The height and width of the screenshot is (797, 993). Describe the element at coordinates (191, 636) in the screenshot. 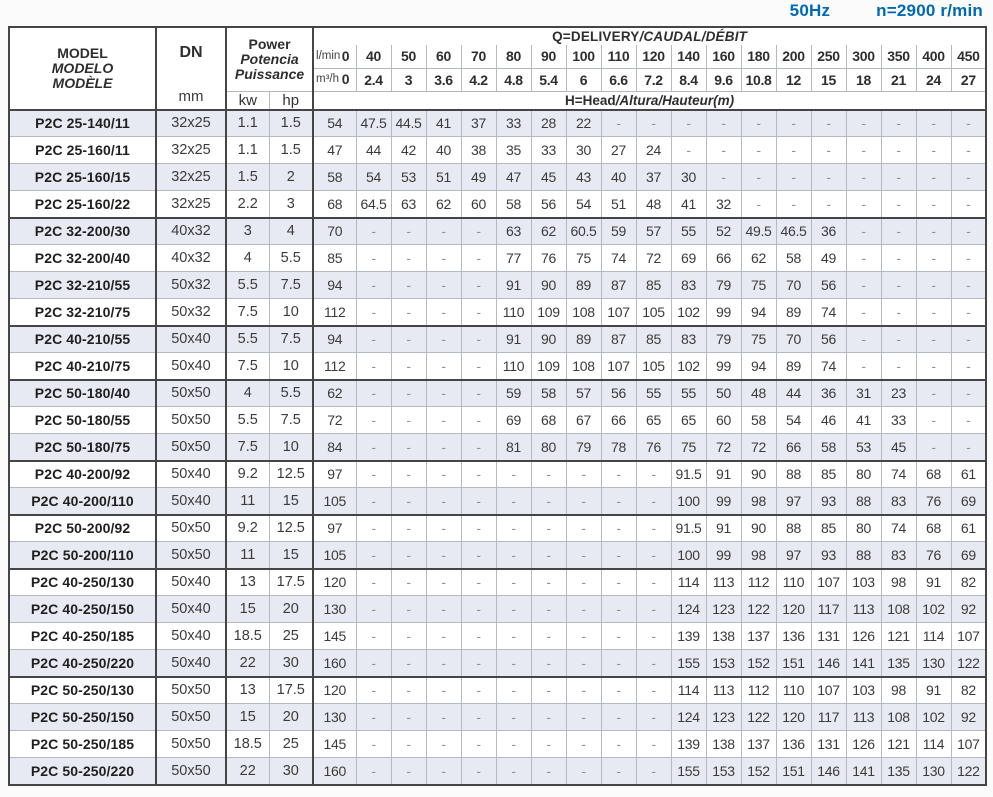

I see `dn-cell: 50x40` at that location.